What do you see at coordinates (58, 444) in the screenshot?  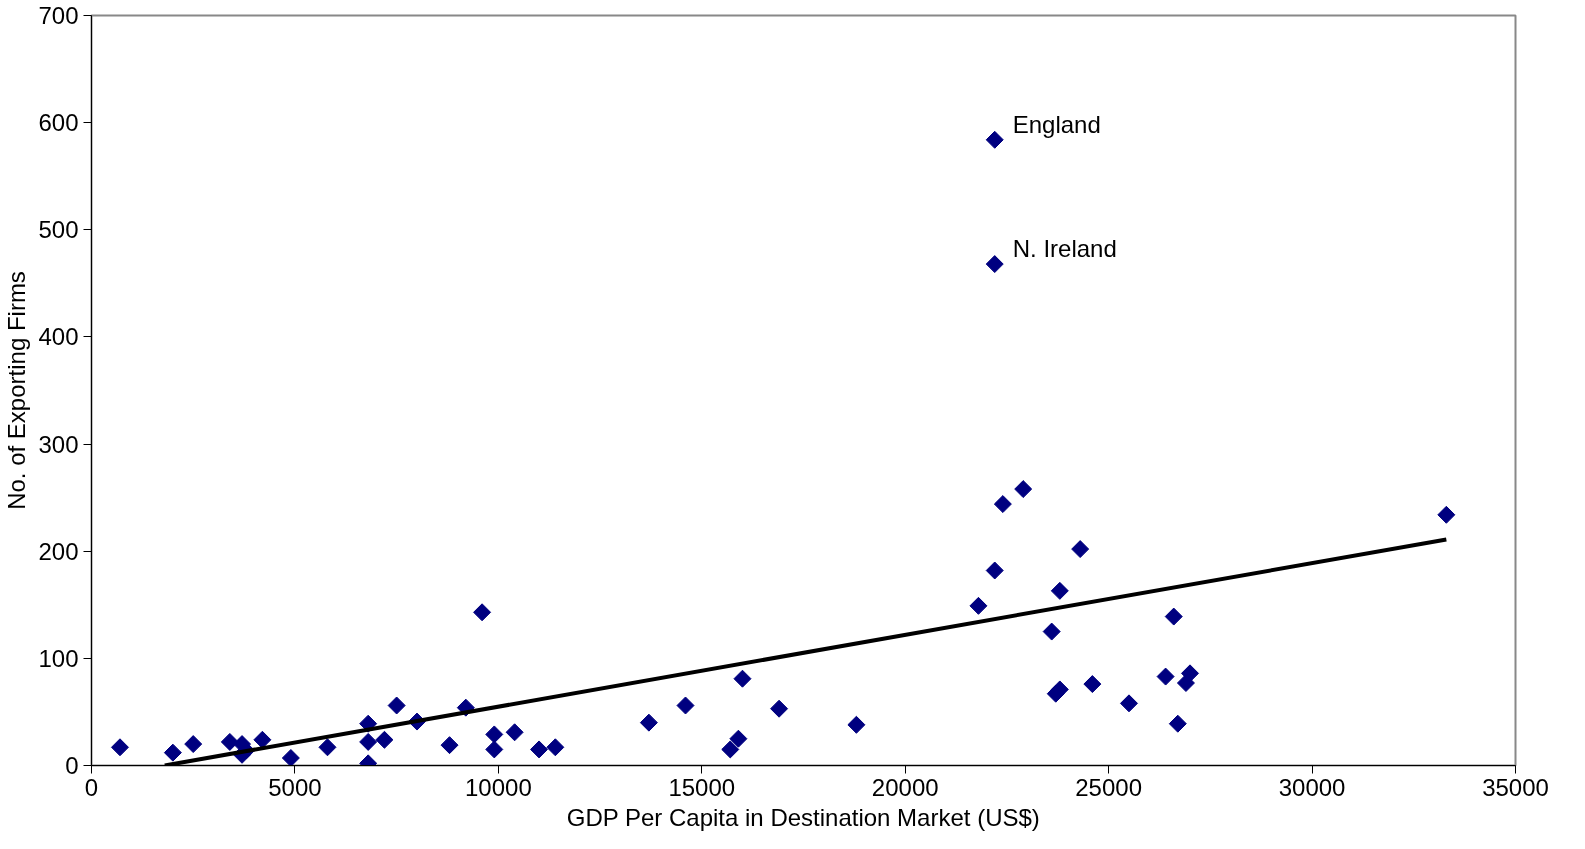 I see `y-tick-label: 300` at bounding box center [58, 444].